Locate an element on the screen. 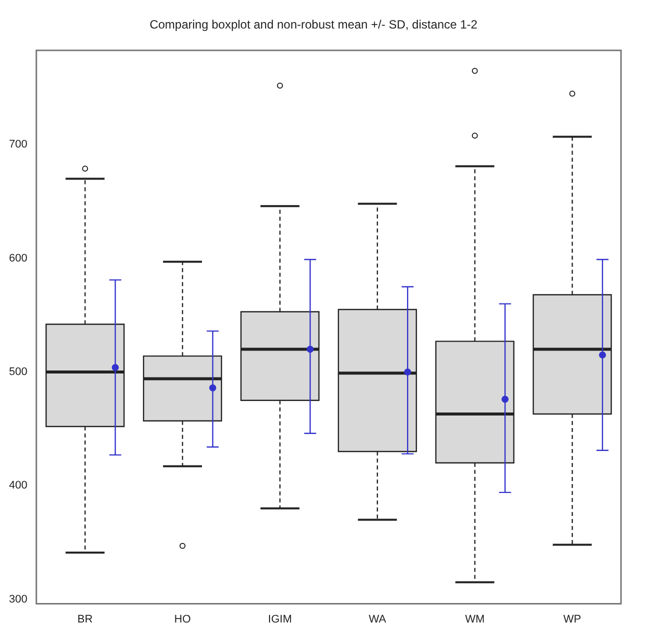  y-tick-label: 600 is located at coordinates (18, 258).